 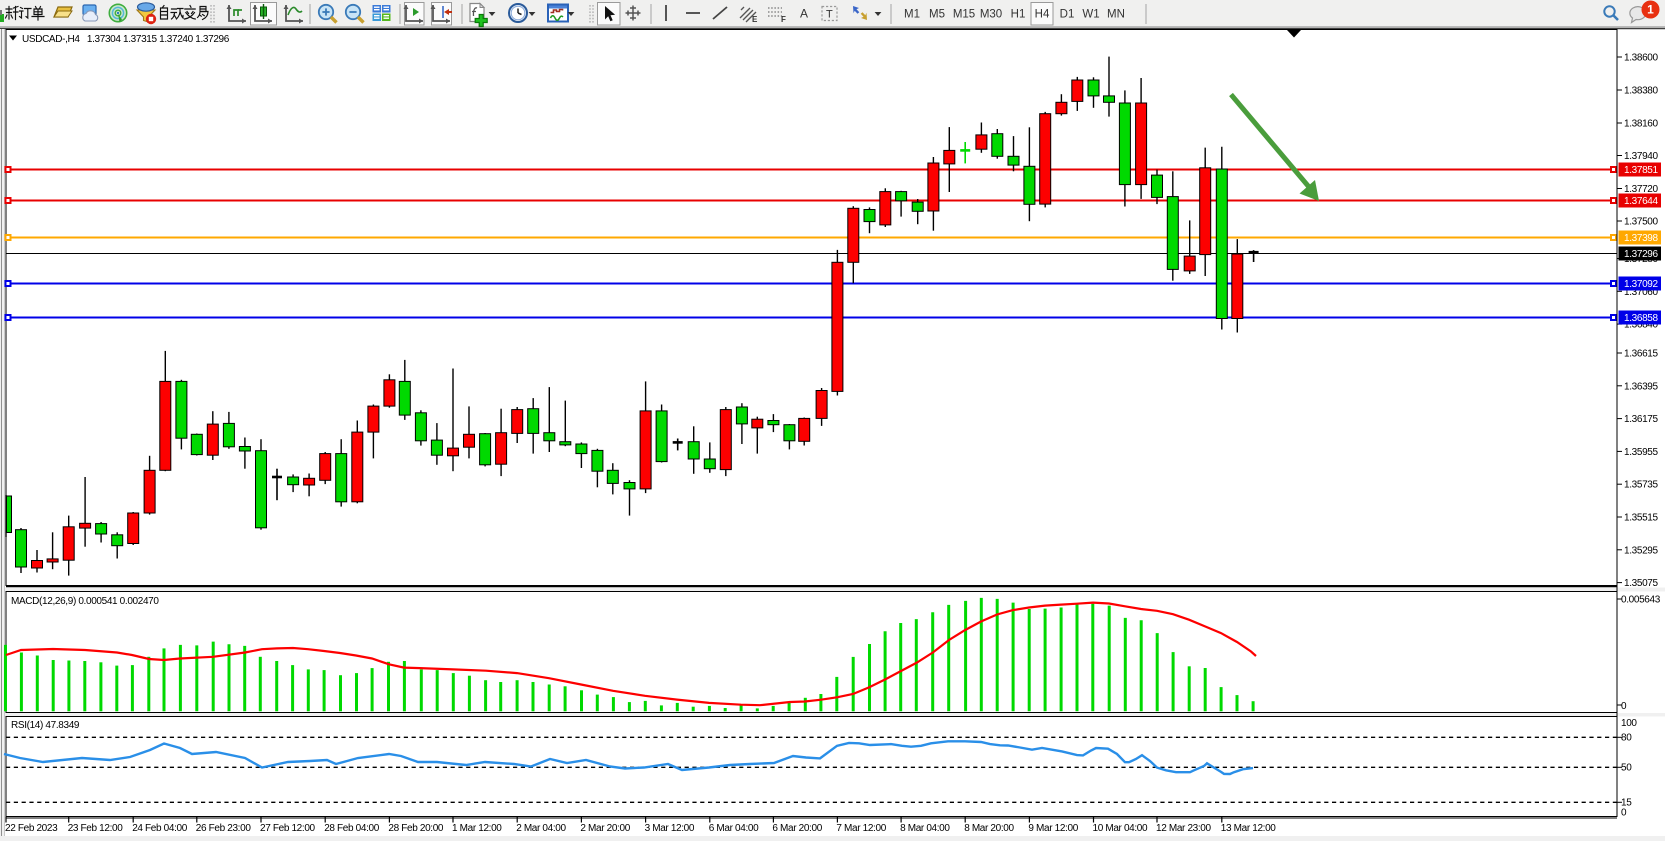 What do you see at coordinates (861, 828) in the screenshot?
I see `svg-text: 7 Mar 12:00` at bounding box center [861, 828].